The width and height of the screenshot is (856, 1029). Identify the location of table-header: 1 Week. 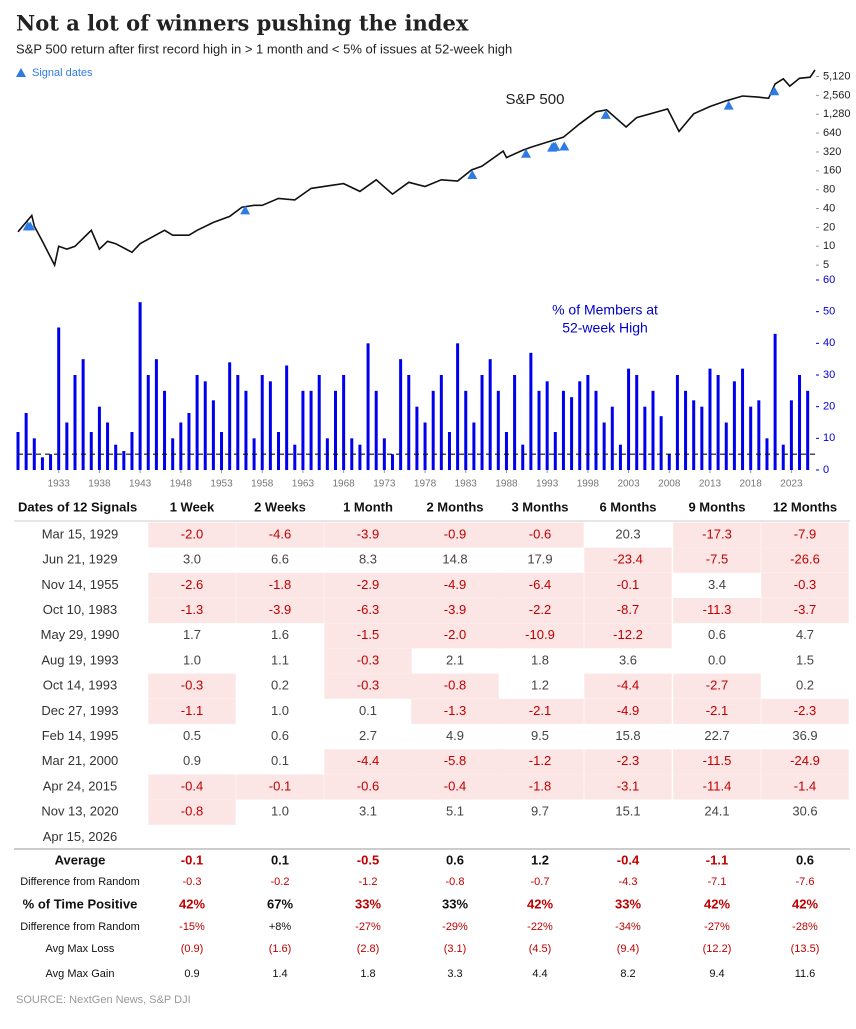
(192, 506).